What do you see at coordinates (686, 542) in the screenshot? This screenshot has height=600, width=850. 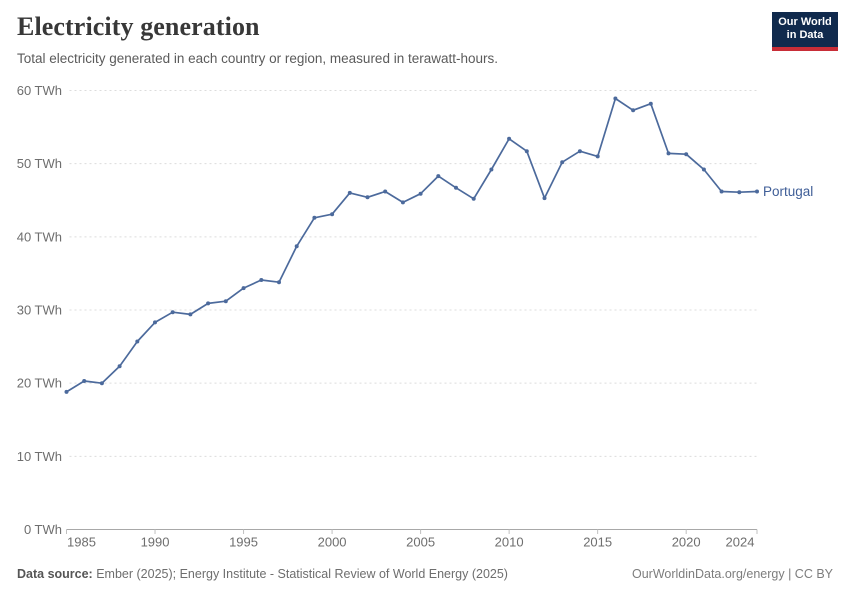 I see `x-axis-tick-label: 2020` at bounding box center [686, 542].